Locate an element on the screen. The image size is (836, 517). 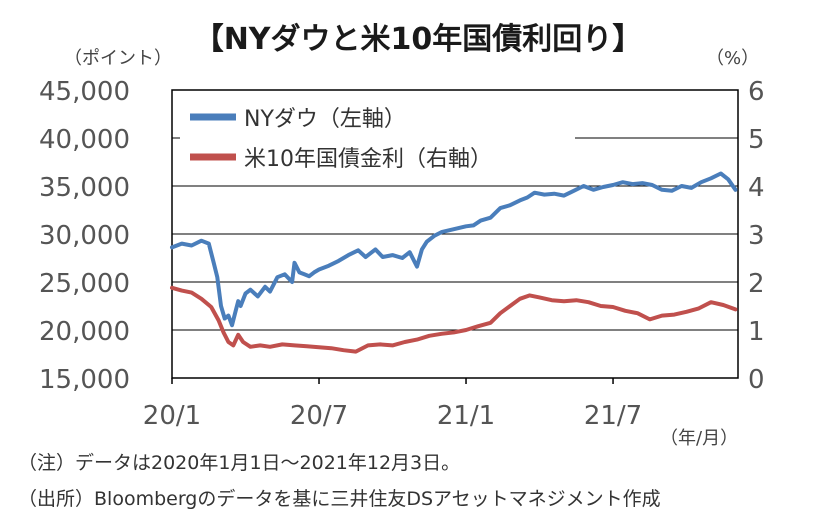
right-tick-label: 6 is located at coordinates (756, 92).